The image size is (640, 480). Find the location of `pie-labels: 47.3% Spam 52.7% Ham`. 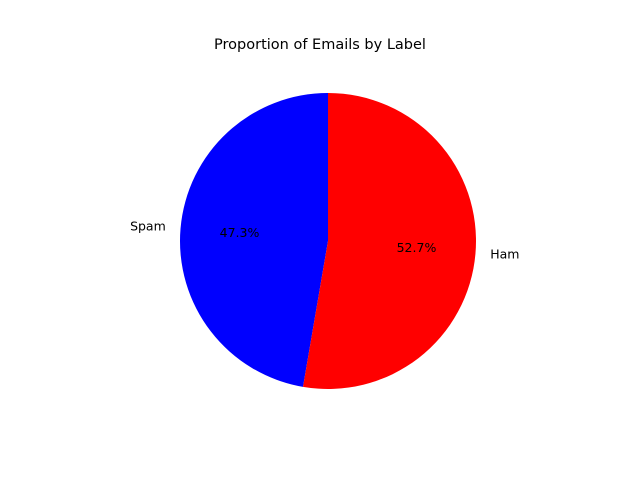

pie-labels: 47.3% Spam 52.7% Ham is located at coordinates (324, 240).